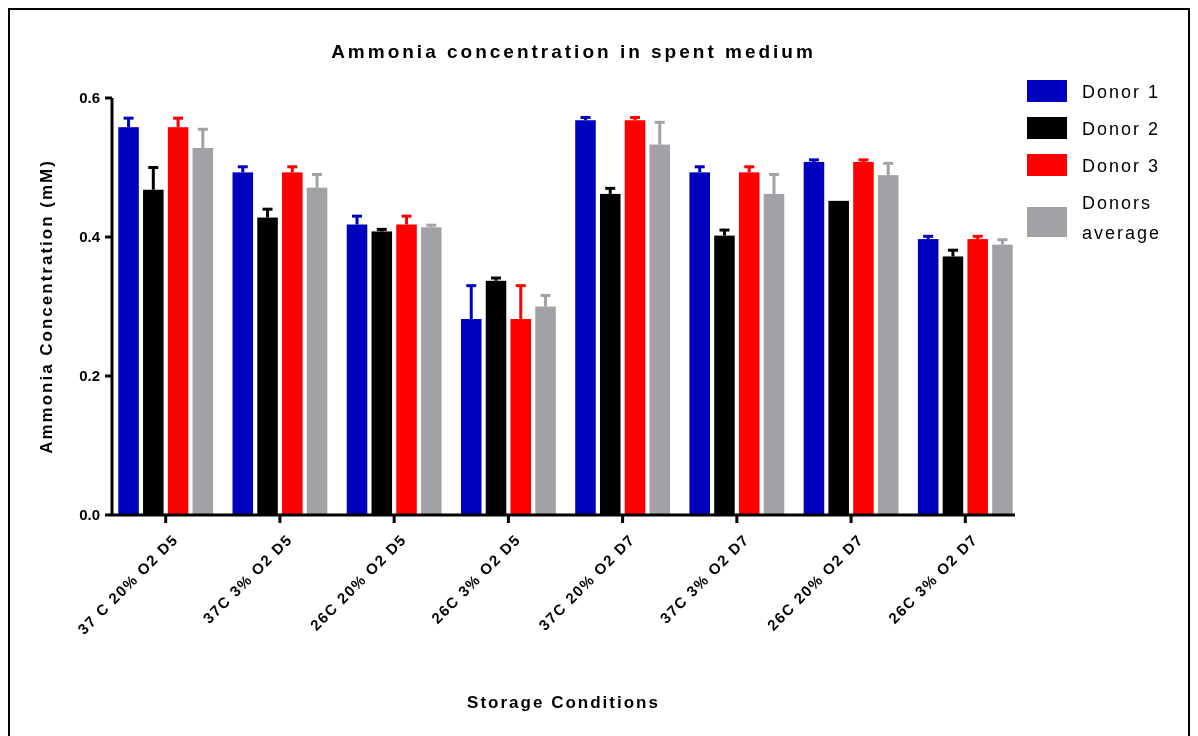 The width and height of the screenshot is (1198, 736). Describe the element at coordinates (563, 702) in the screenshot. I see `x-axis-title: Storage Conditions` at that location.